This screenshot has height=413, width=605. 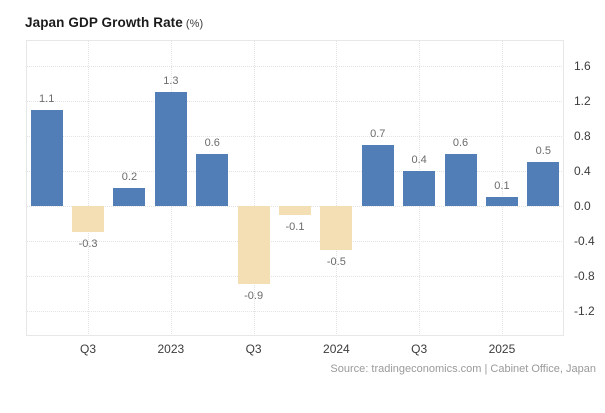 I want to click on bar-value-label: -0.9, so click(x=254, y=296).